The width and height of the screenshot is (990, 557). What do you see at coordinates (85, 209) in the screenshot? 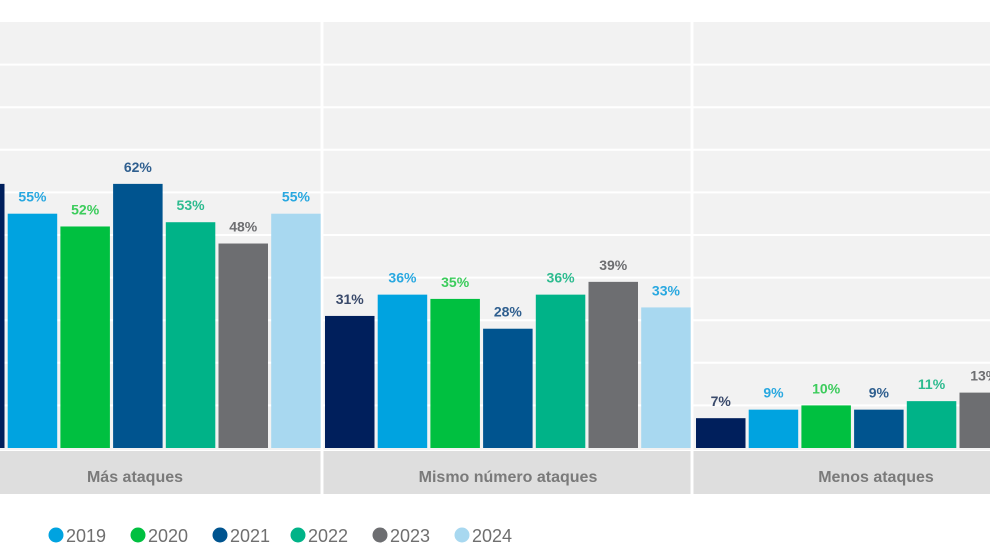
I see `data-label: 52%` at bounding box center [85, 209].